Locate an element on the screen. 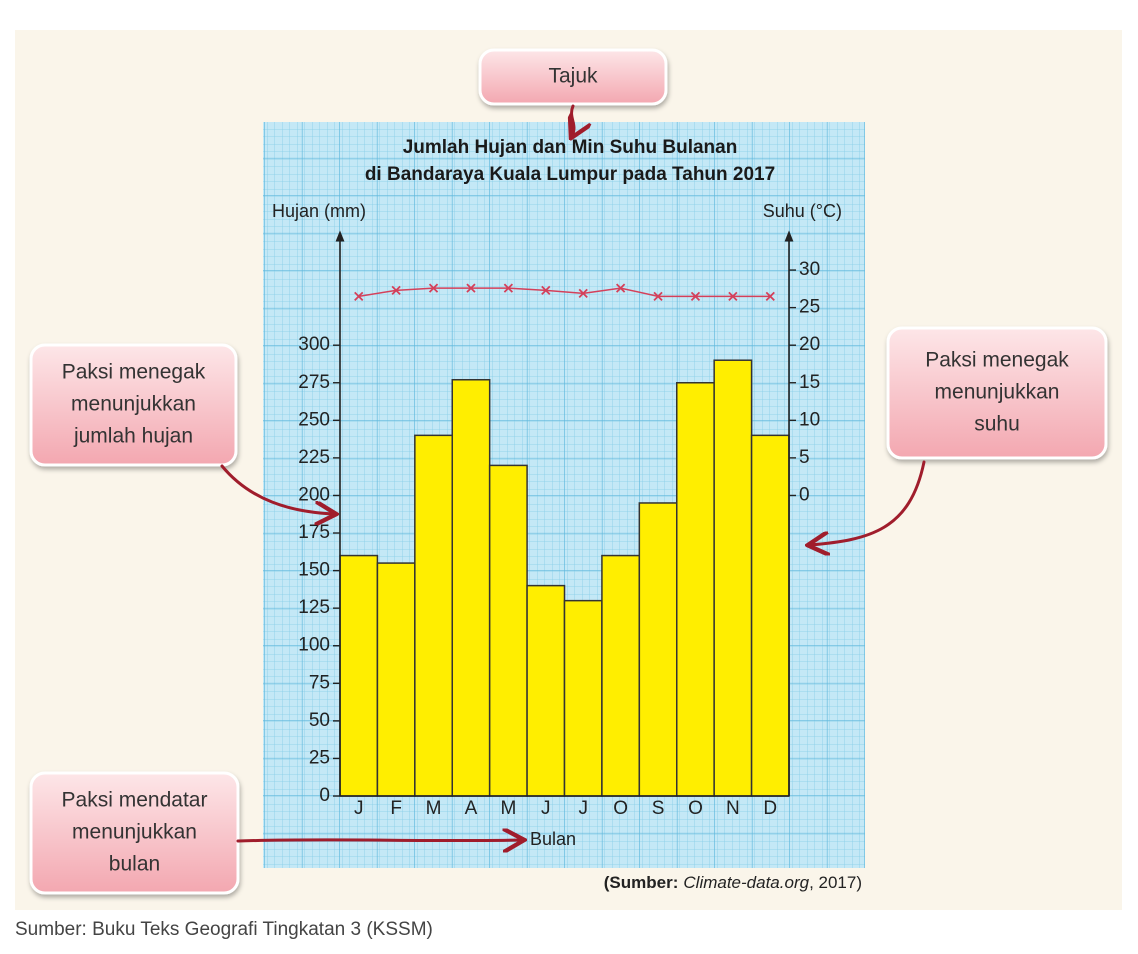  y-tick-label: 200 is located at coordinates (314, 494).